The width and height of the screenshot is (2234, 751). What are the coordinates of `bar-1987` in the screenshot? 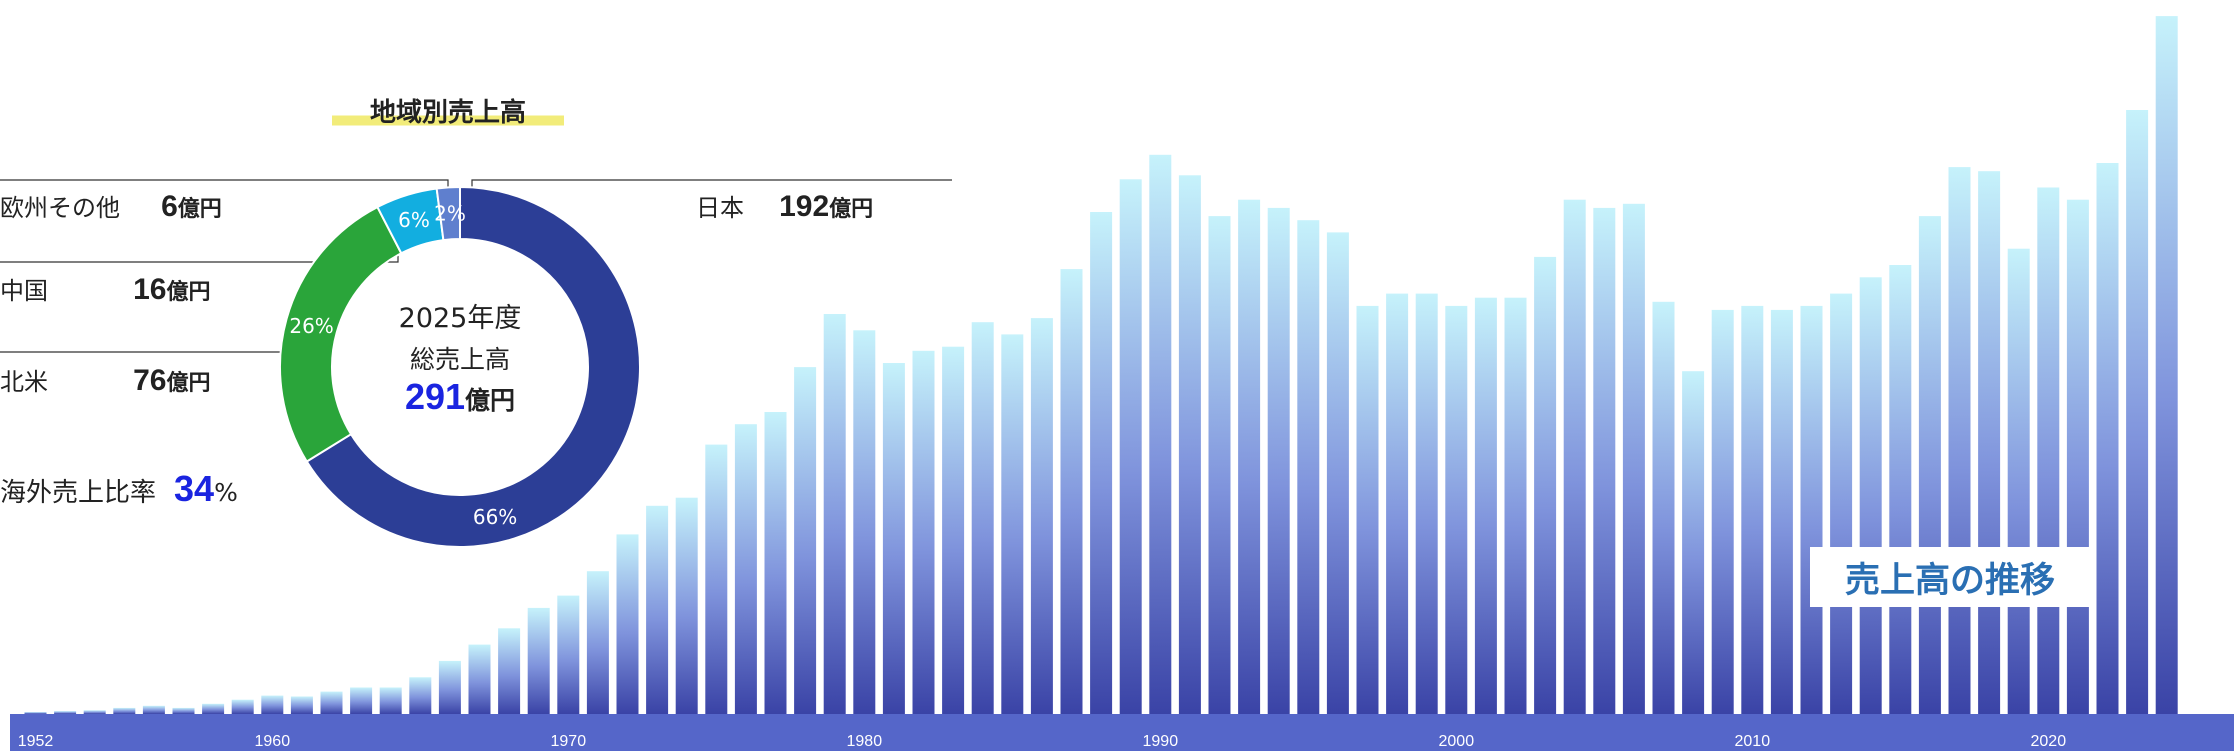 It's located at (1071, 491).